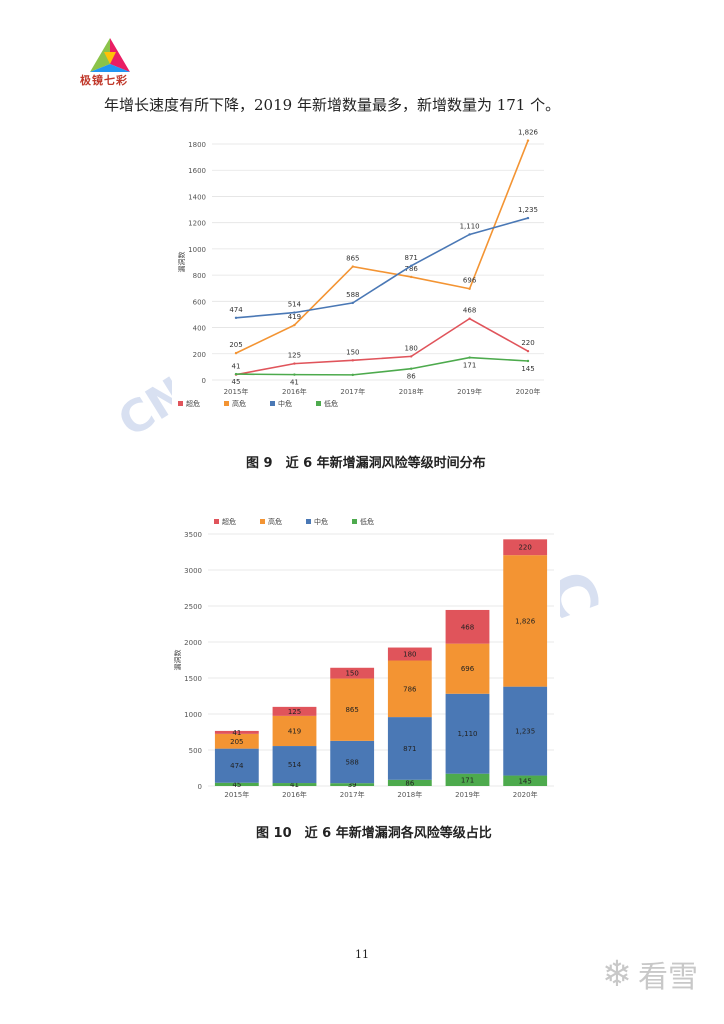 The height and width of the screenshot is (1024, 724). I want to click on x-tick-label: 2018年, so click(409, 794).